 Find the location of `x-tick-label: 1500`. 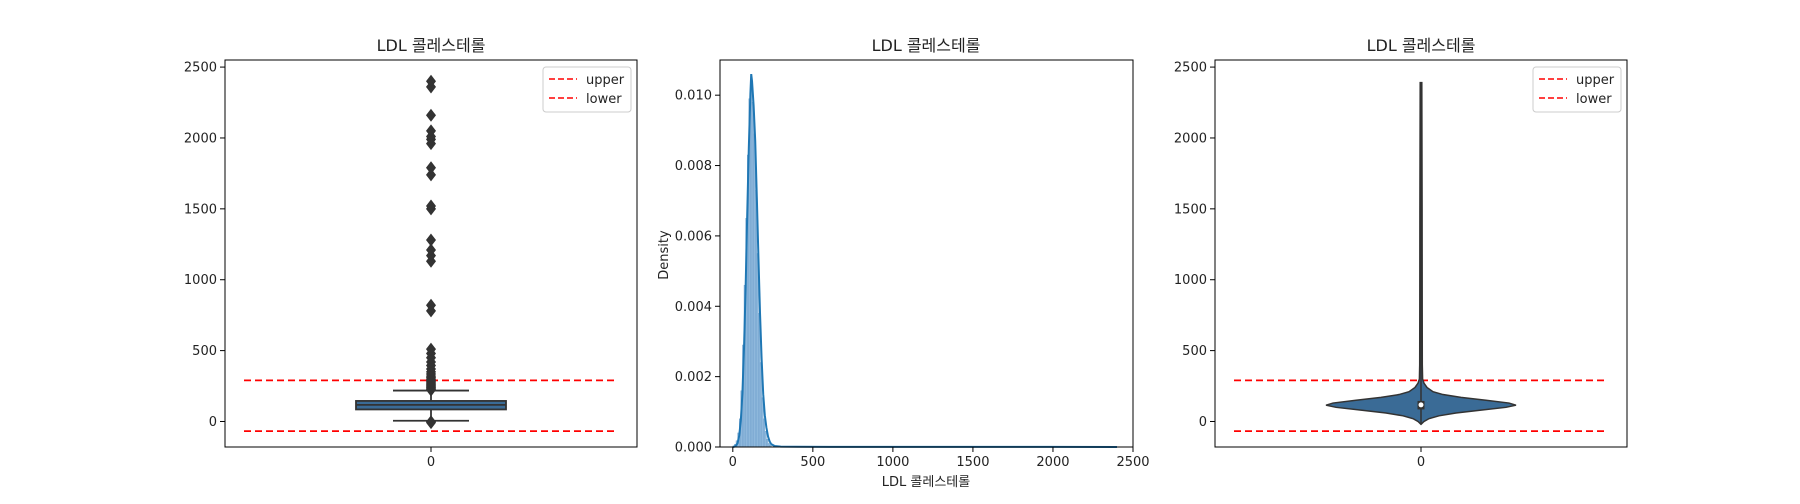

x-tick-label: 1500 is located at coordinates (972, 462).